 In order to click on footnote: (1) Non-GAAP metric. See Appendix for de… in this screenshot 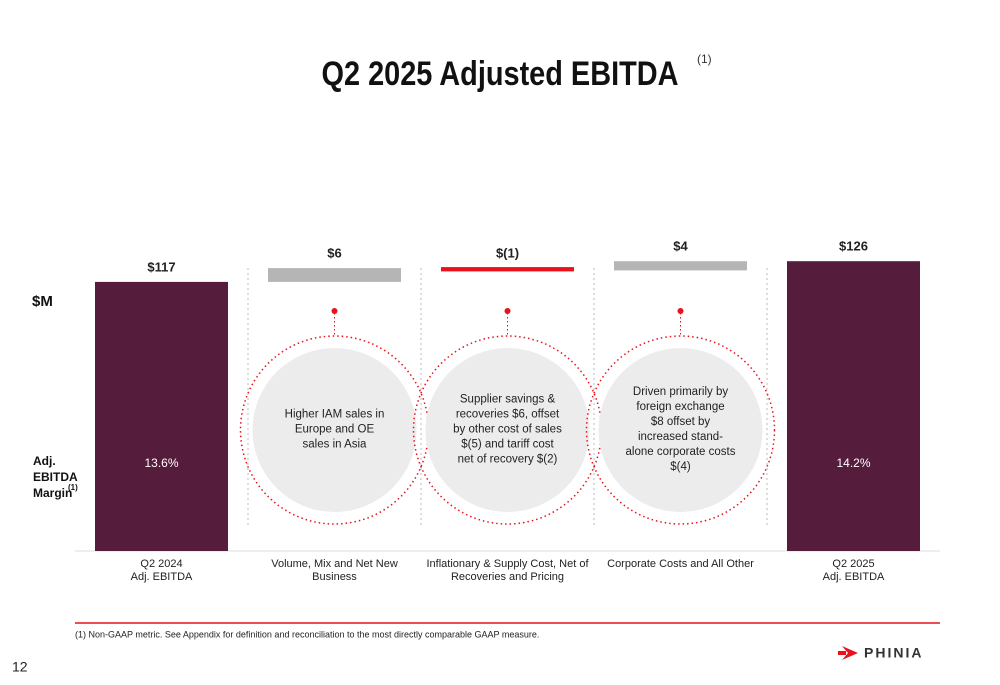, I will do `click(307, 634)`.